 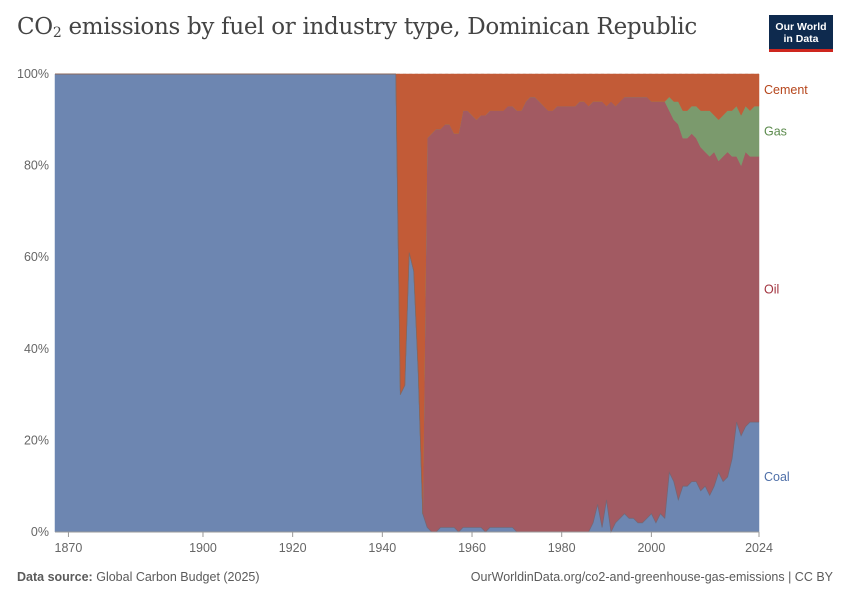 What do you see at coordinates (69, 548) in the screenshot?
I see `x-tick-label-1870: 1870` at bounding box center [69, 548].